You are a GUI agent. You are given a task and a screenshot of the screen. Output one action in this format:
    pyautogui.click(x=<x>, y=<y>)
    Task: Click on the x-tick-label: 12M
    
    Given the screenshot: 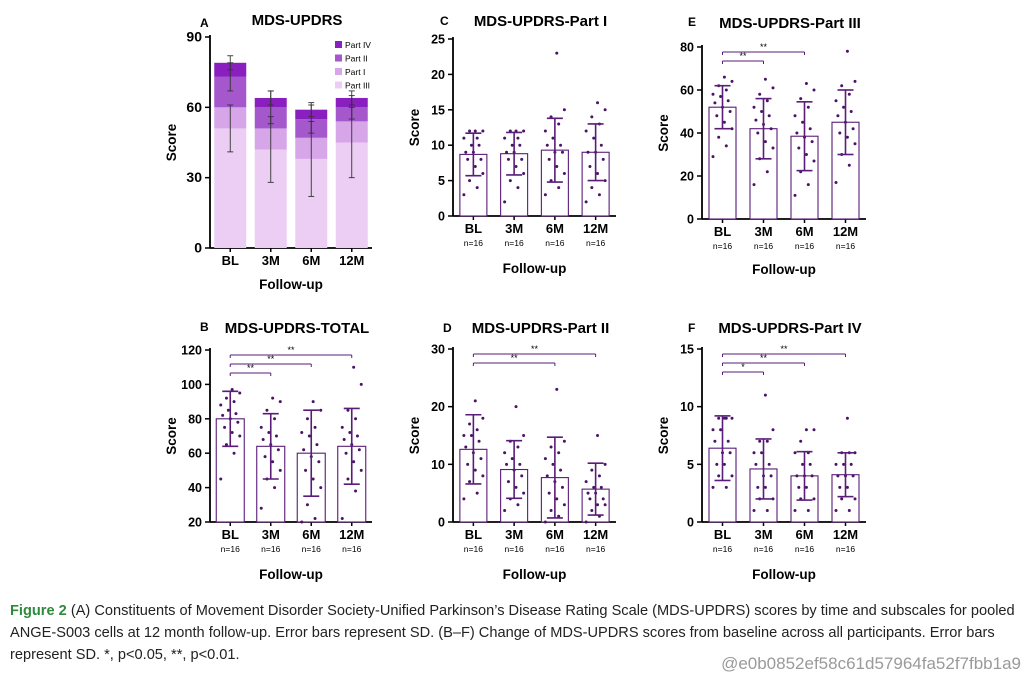 What is the action you would take?
    pyautogui.click(x=351, y=534)
    